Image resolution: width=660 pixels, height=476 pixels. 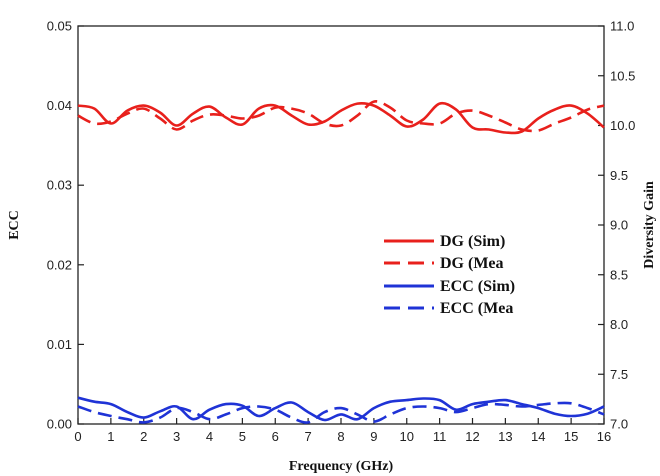 I want to click on series-dg-sim, so click(x=341, y=118).